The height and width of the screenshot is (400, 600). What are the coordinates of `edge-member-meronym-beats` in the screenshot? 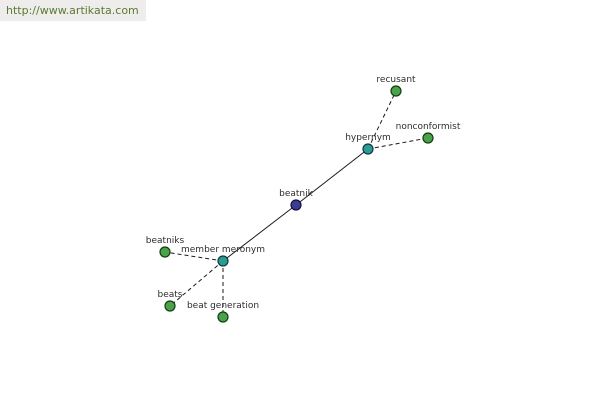 It's located at (196, 283).